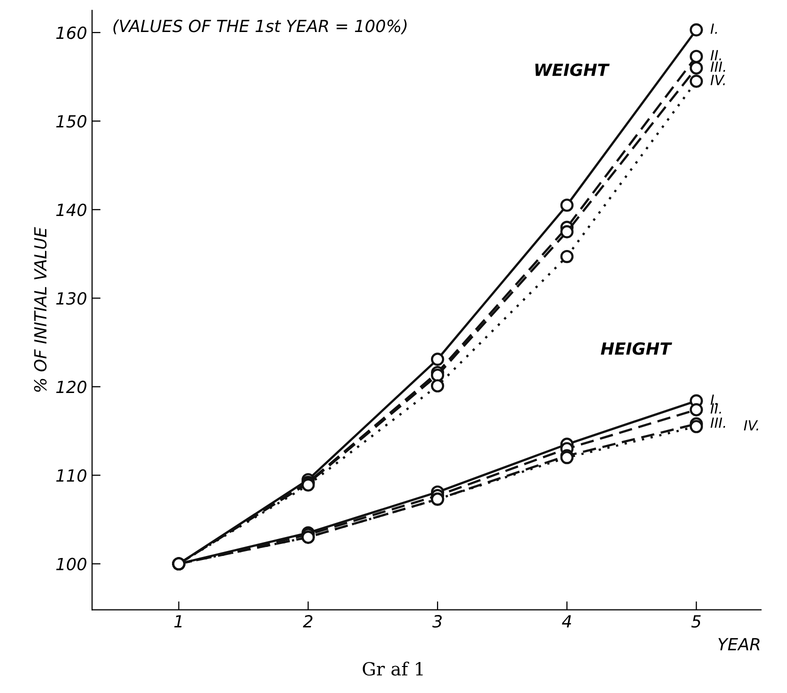 The height and width of the screenshot is (693, 787). I want to click on y-tick-label: 150, so click(71, 121).